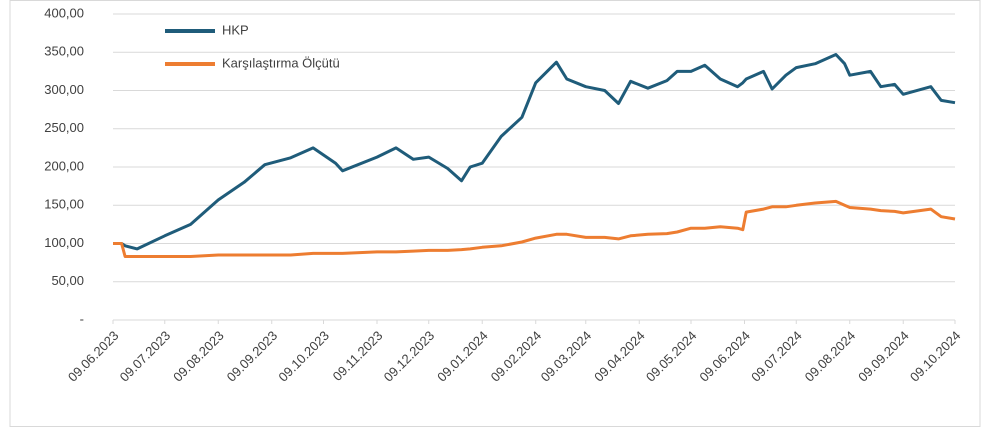  Describe the element at coordinates (516, 356) in the screenshot. I see `x-tick-label: 09.02.2024` at that location.